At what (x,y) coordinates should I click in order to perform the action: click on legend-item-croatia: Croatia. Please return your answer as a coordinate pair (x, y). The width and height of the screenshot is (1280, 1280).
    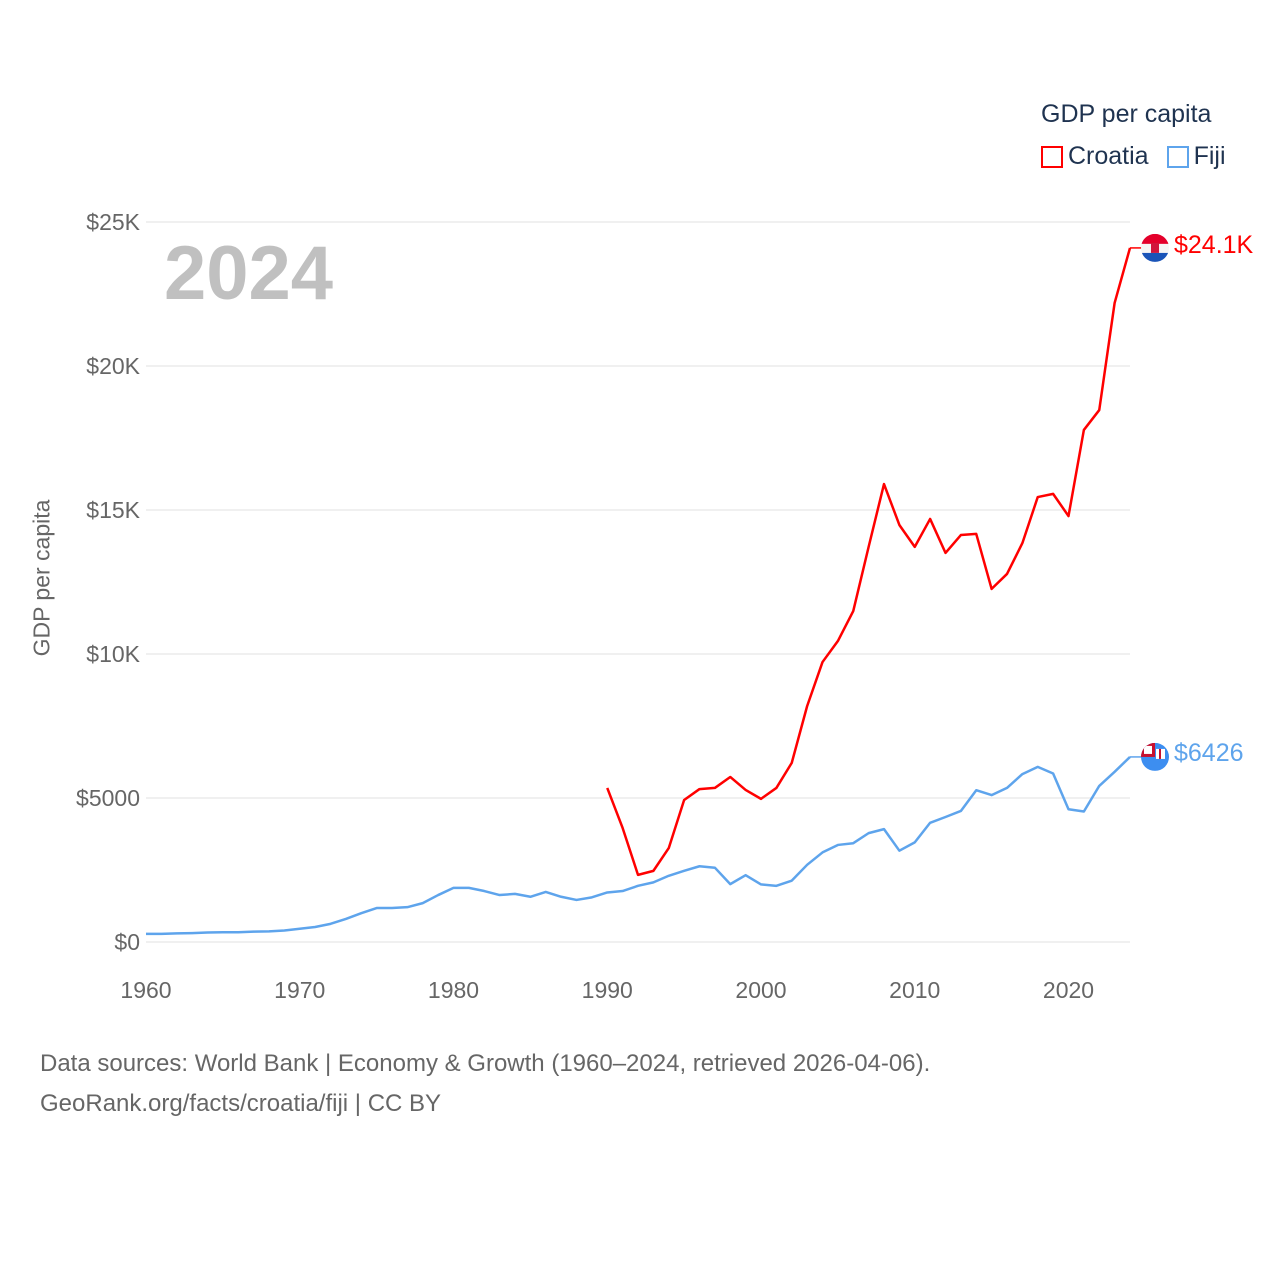
    Looking at the image, I should click on (1095, 156).